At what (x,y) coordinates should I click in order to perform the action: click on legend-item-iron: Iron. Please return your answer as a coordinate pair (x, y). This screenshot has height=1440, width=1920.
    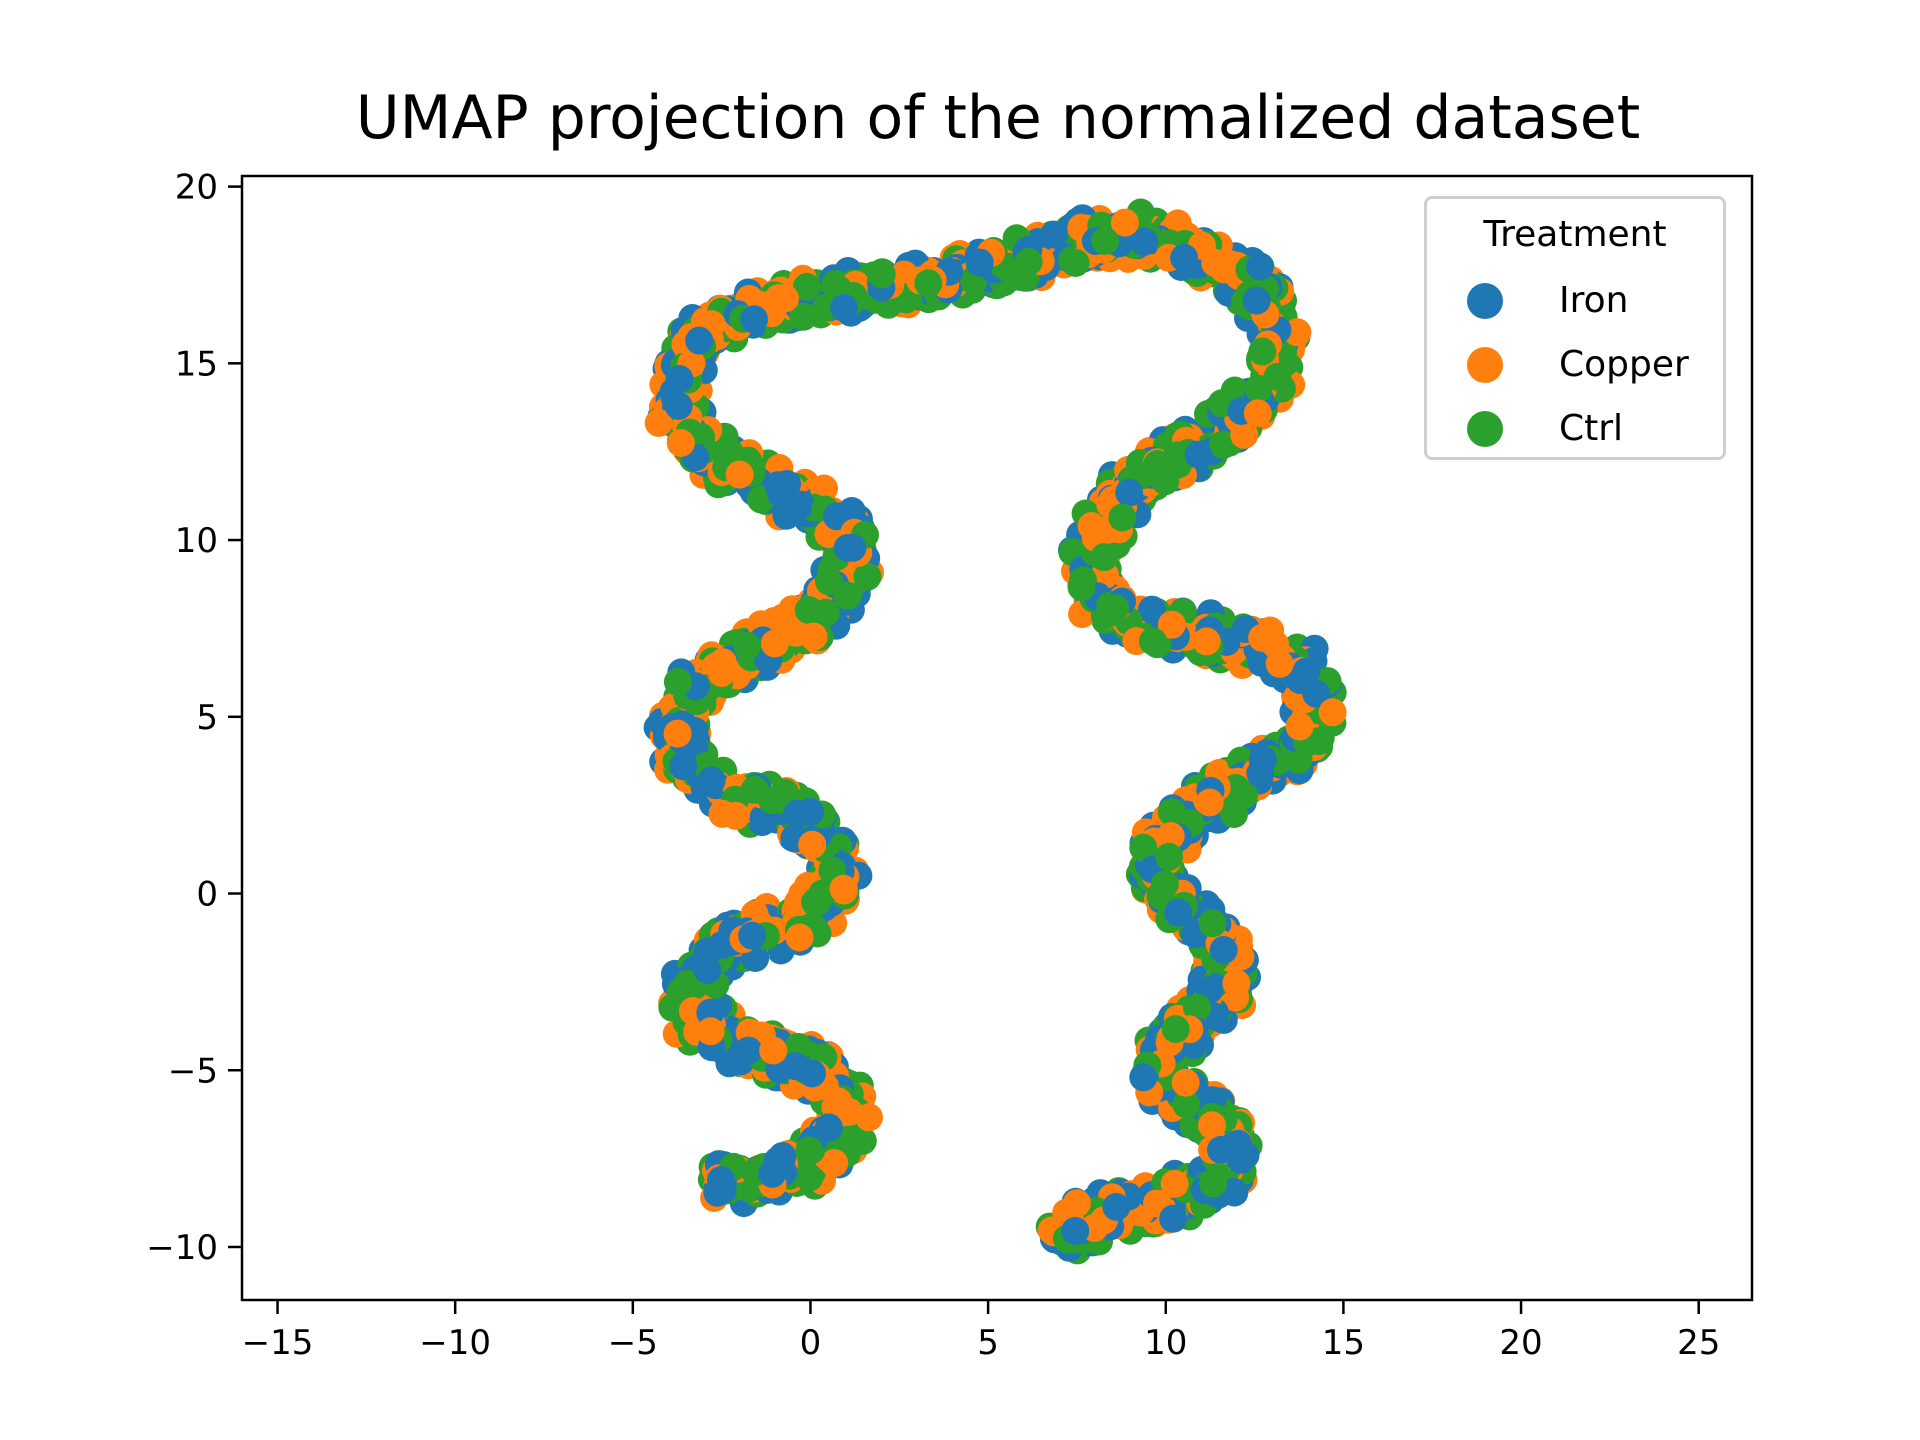
    Looking at the image, I should click on (1575, 300).